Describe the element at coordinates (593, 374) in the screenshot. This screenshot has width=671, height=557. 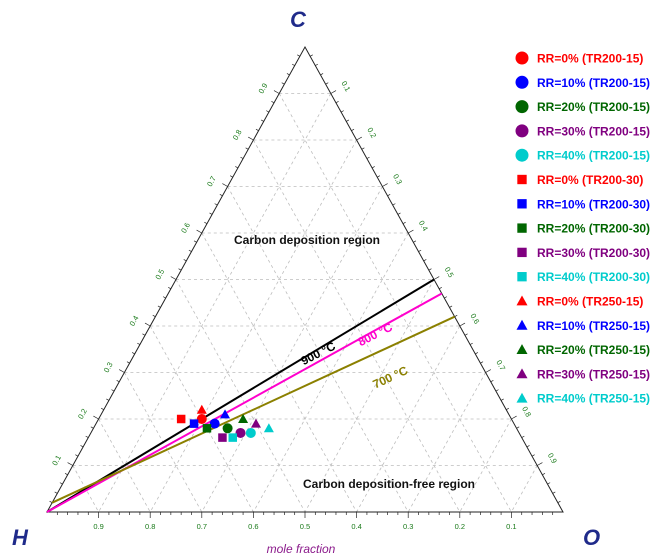
I see `legend-label: RR=30% (TR250-15)` at that location.